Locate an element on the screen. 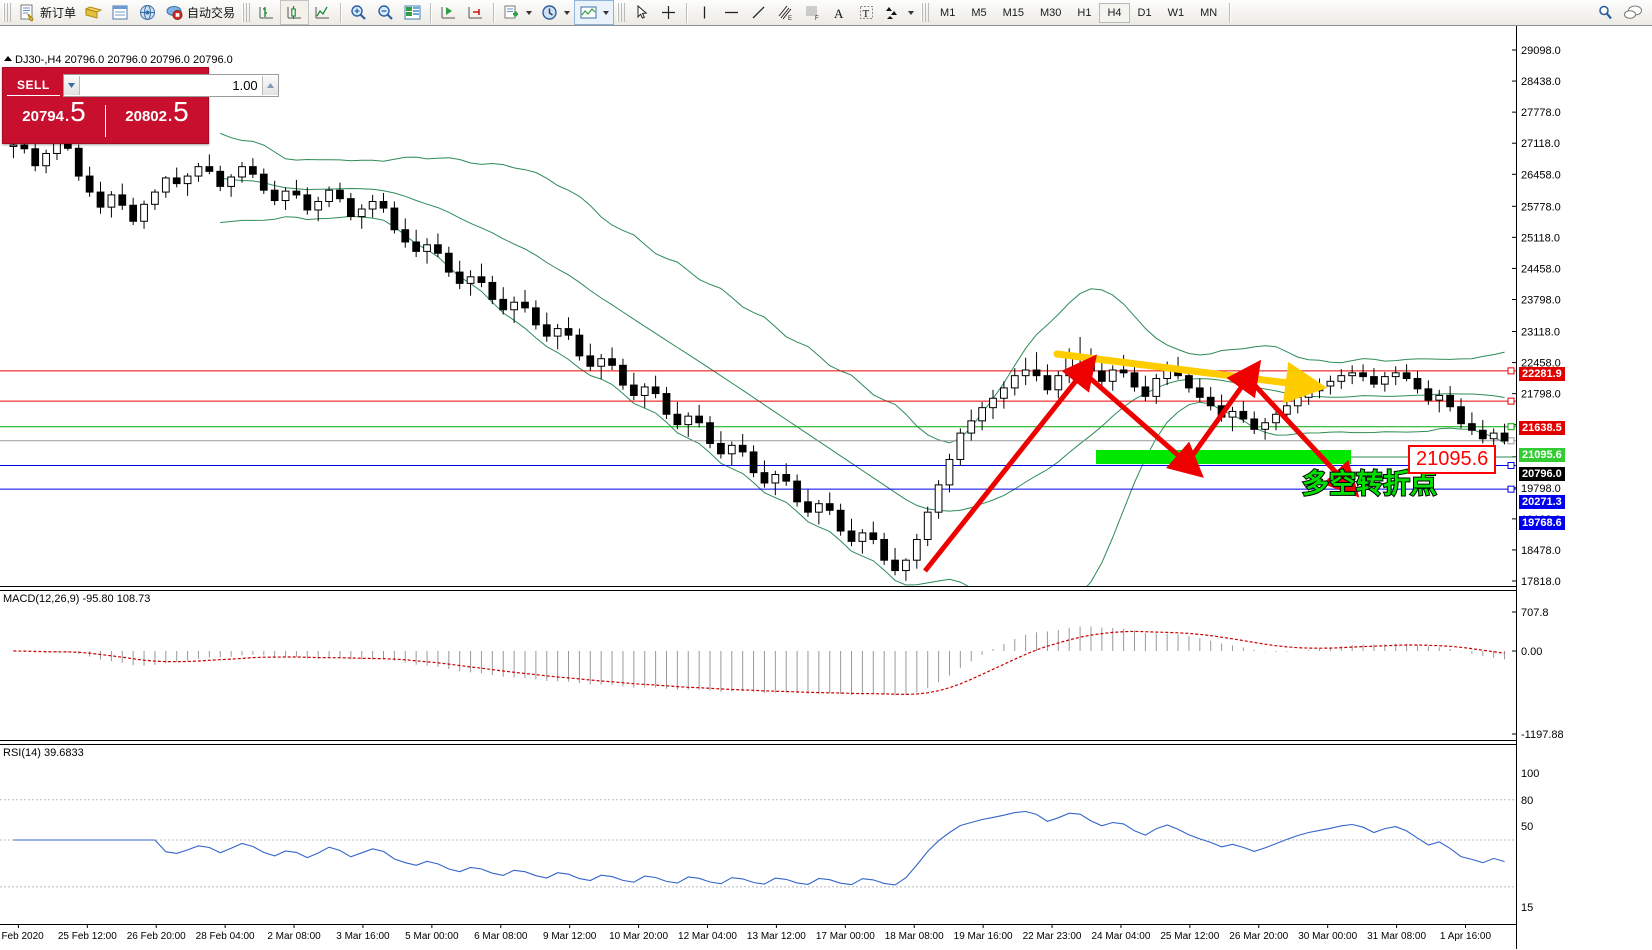 The width and height of the screenshot is (1652, 950). pivot-blue-2-tag: 19768.6 is located at coordinates (1542, 523).